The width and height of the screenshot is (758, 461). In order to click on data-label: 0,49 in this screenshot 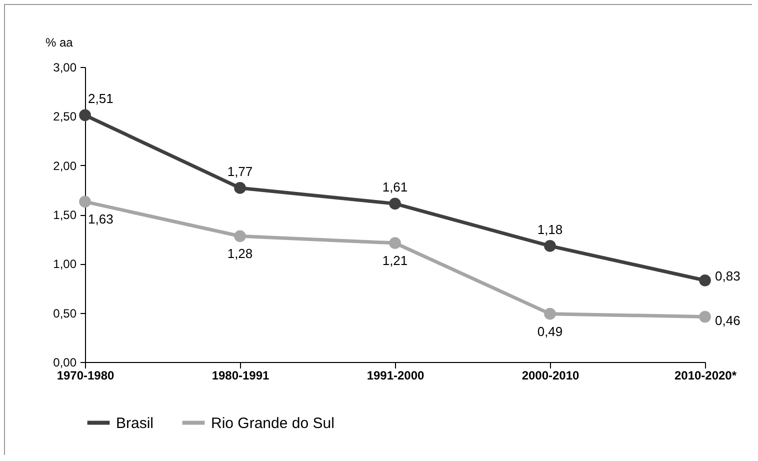, I will do `click(550, 331)`.